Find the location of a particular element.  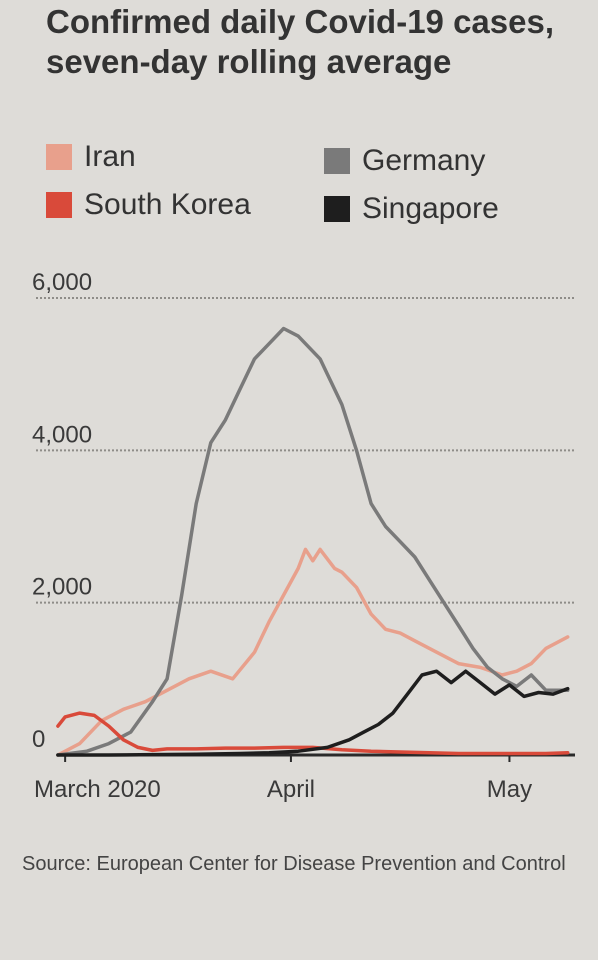

chart-legend: Iran Germany South Korea Singapore is located at coordinates (306, 190).